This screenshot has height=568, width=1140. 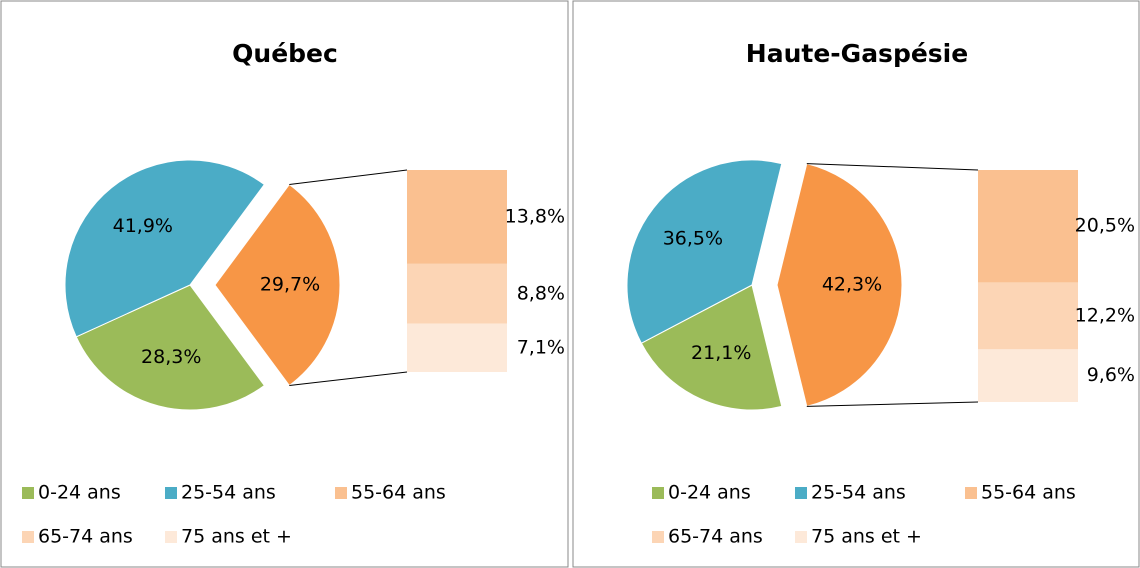 I want to click on bar-value-label: 20,5%, so click(x=1105, y=226).